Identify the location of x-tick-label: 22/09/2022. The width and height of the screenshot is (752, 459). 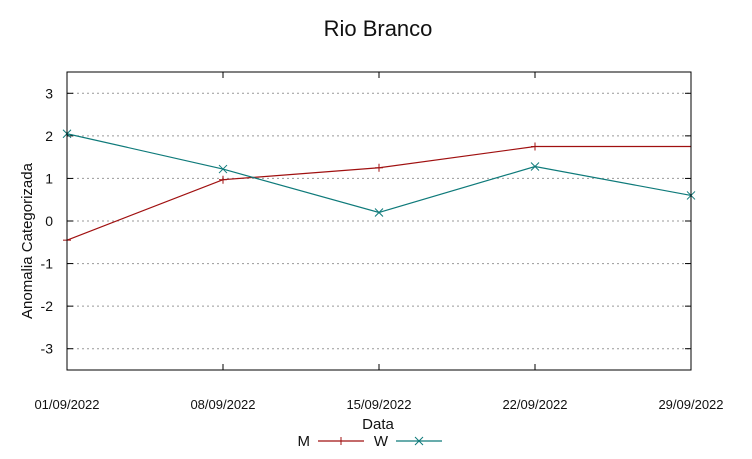
(534, 404).